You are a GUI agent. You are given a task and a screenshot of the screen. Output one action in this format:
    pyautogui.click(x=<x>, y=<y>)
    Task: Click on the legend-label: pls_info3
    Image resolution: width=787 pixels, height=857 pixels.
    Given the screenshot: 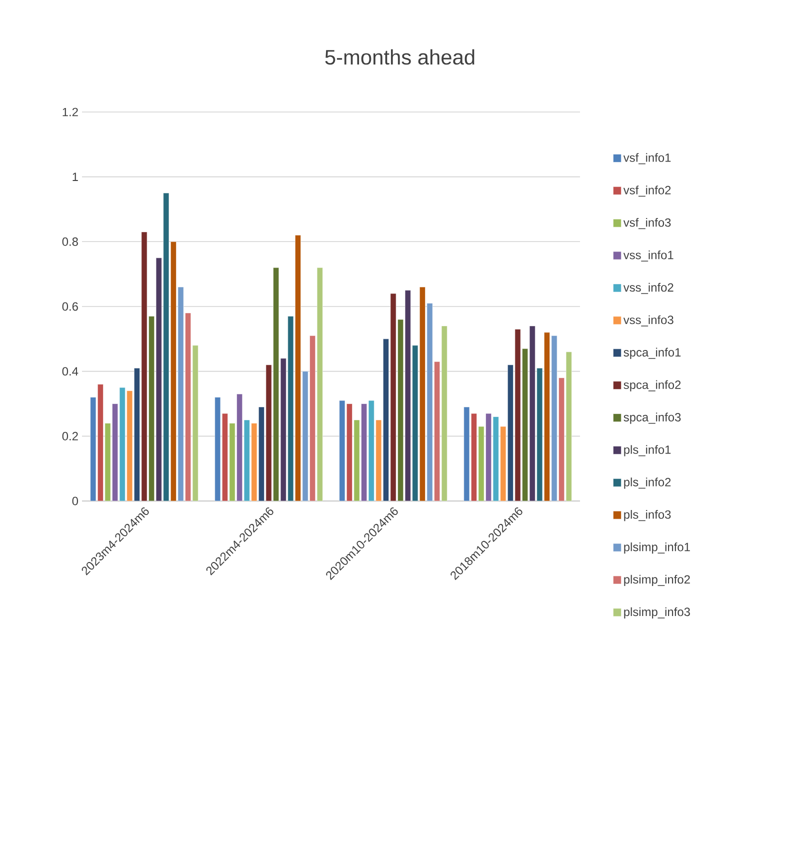 What is the action you would take?
    pyautogui.click(x=647, y=516)
    